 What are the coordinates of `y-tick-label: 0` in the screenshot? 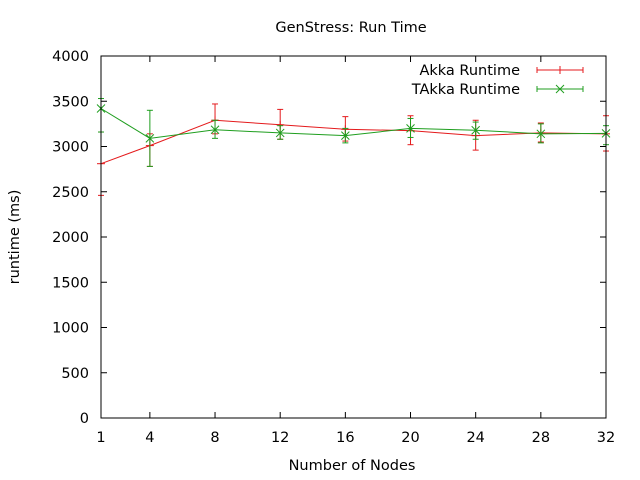 It's located at (84, 419).